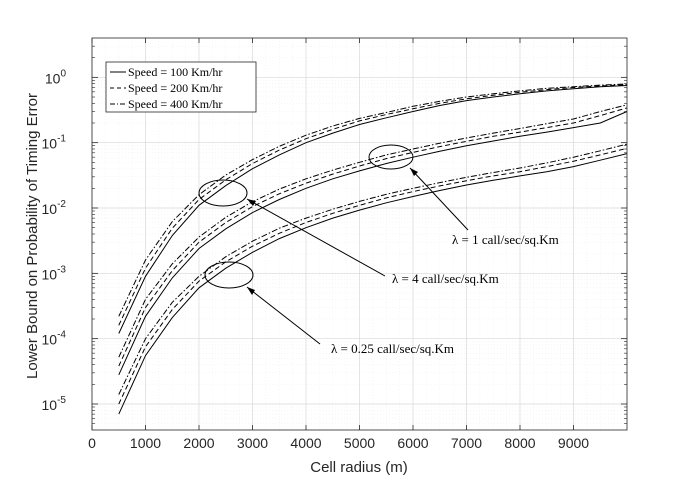 The height and width of the screenshot is (485, 692). I want to click on x-tick-labels: 0 1000 2000 3000 4000 5000 6000 7000 8000 9000, so click(338, 443).